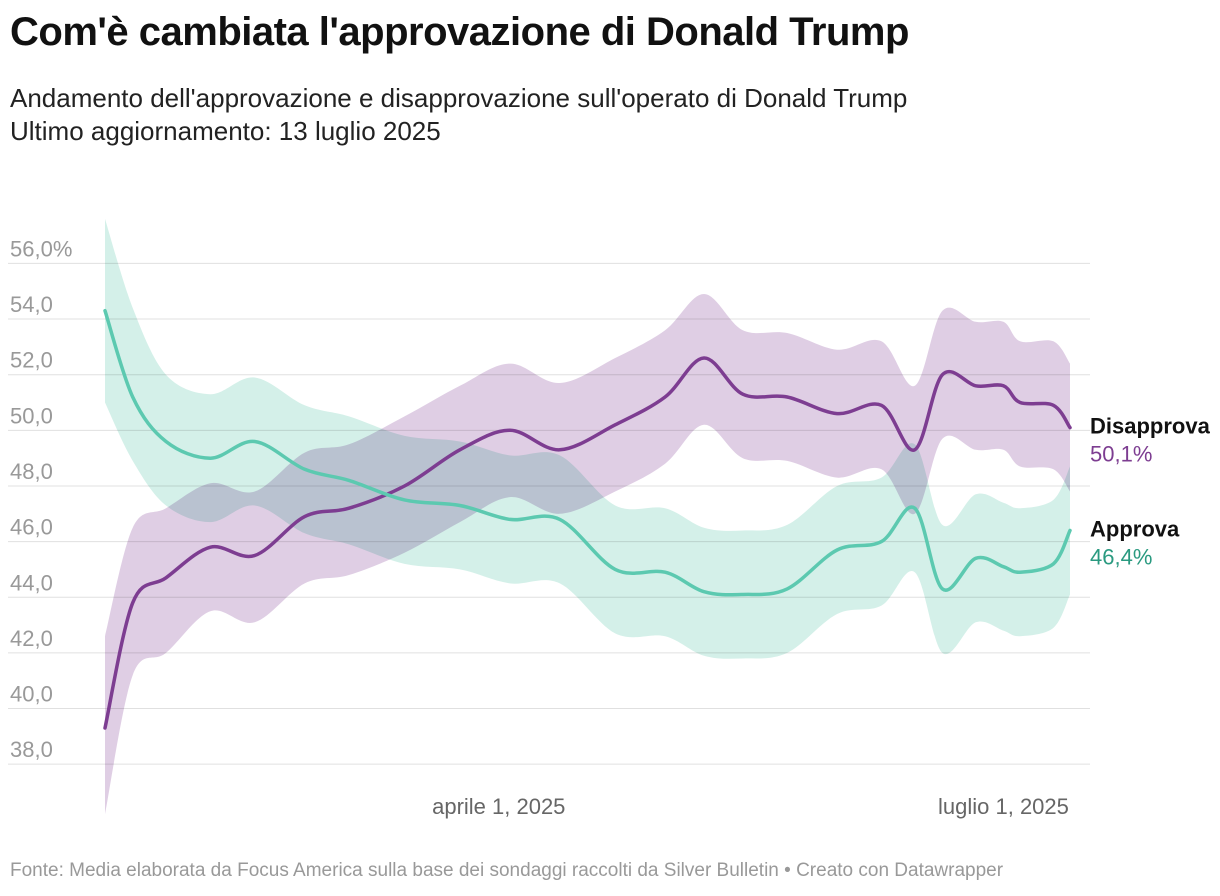 This screenshot has height=896, width=1220. Describe the element at coordinates (31, 527) in the screenshot. I see `y-tick-label: 46,0` at that location.